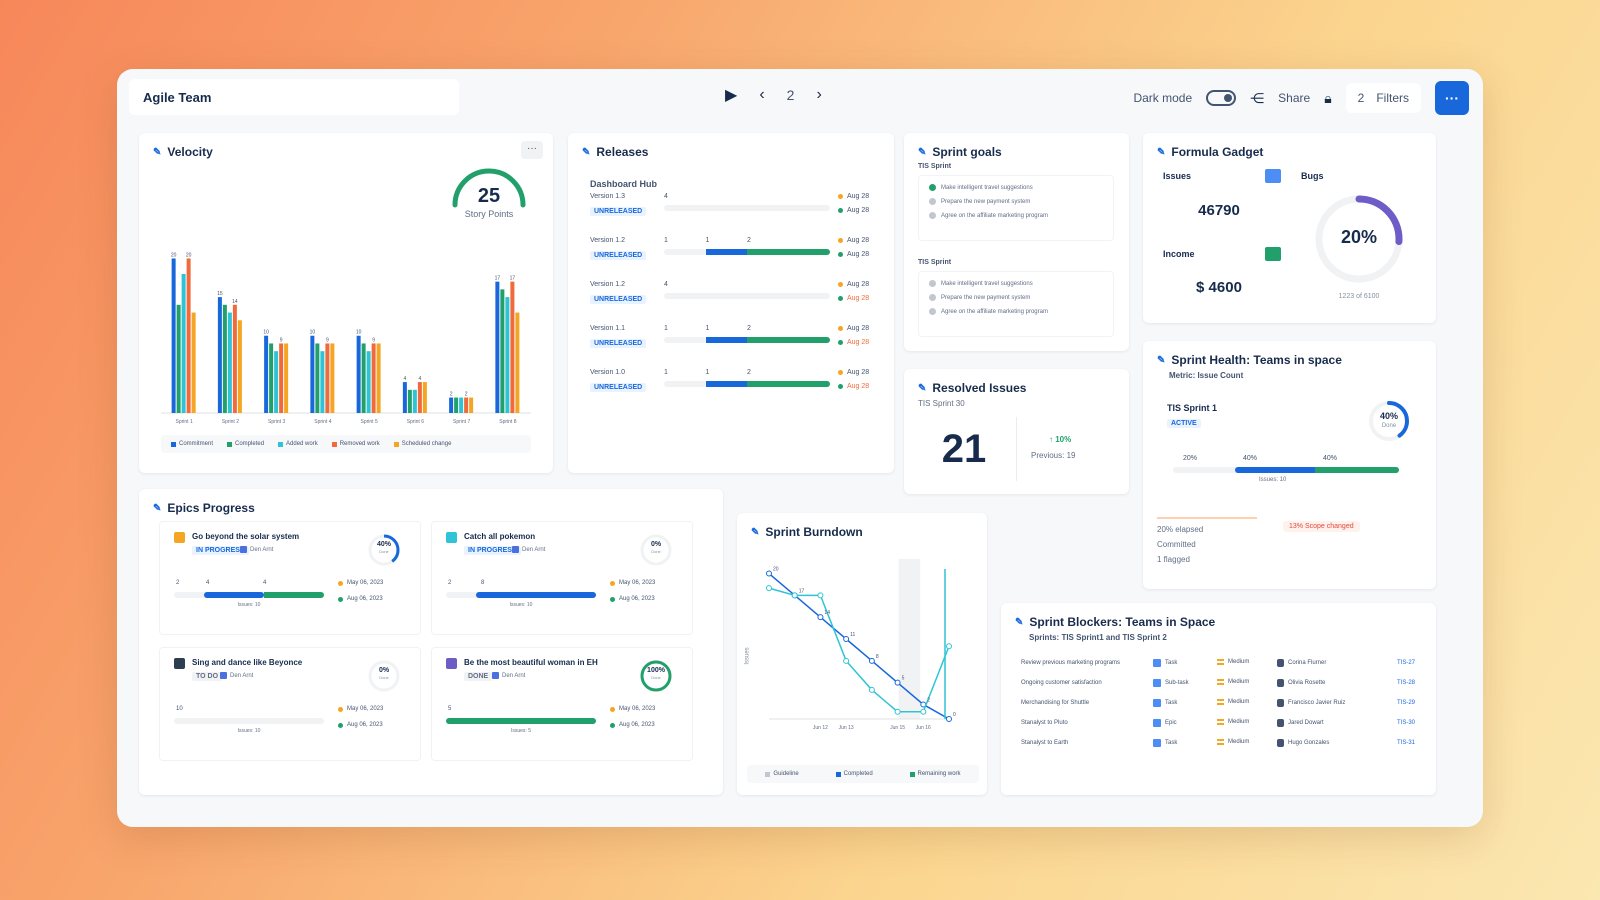  I want to click on chevron-right-icon: ›, so click(819, 94).